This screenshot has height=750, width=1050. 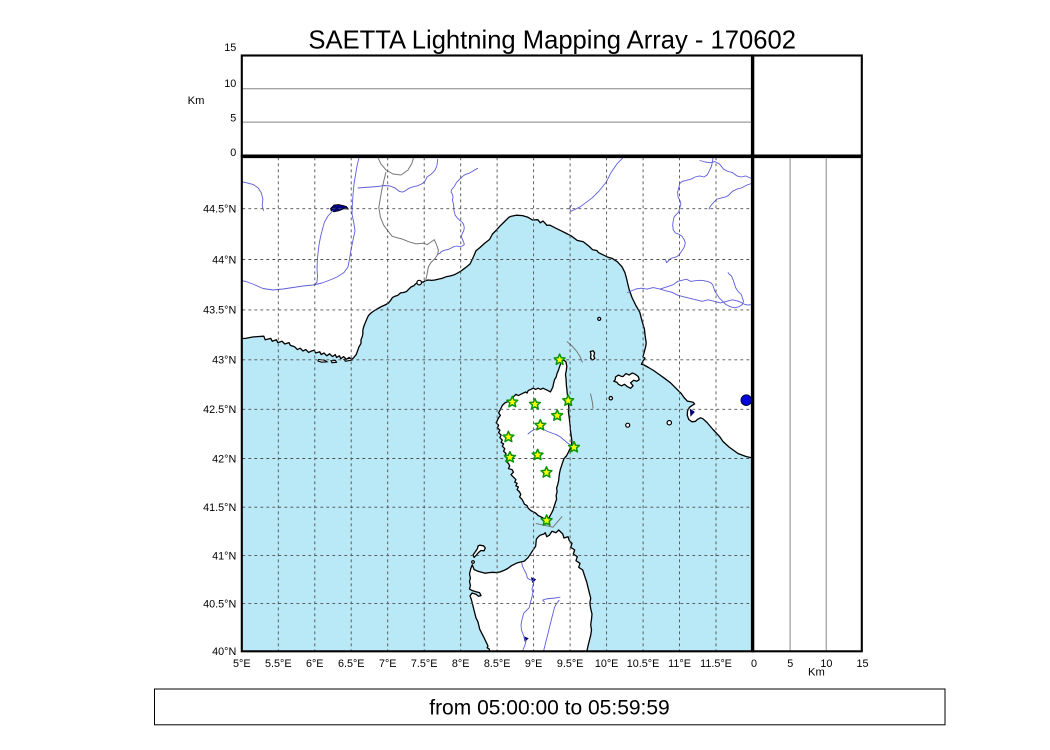 I want to click on svg-text: 6.5°E, so click(x=351, y=664).